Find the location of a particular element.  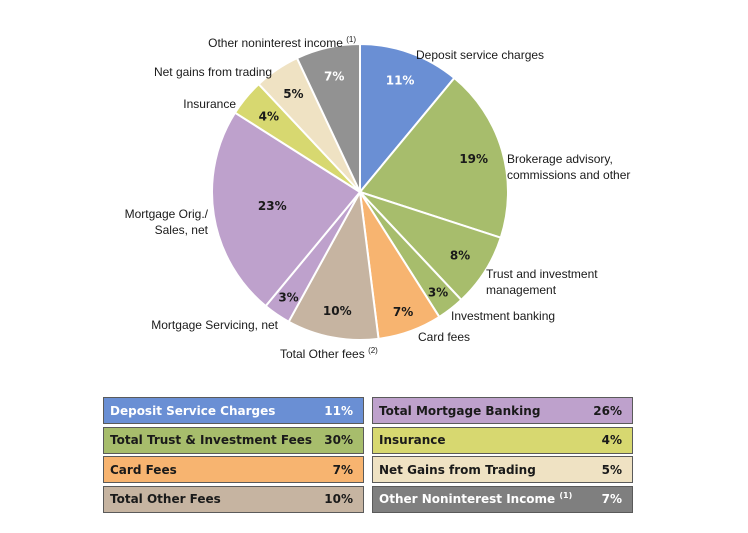

label-deposit-service-charges: Deposit service charges is located at coordinates (480, 55).